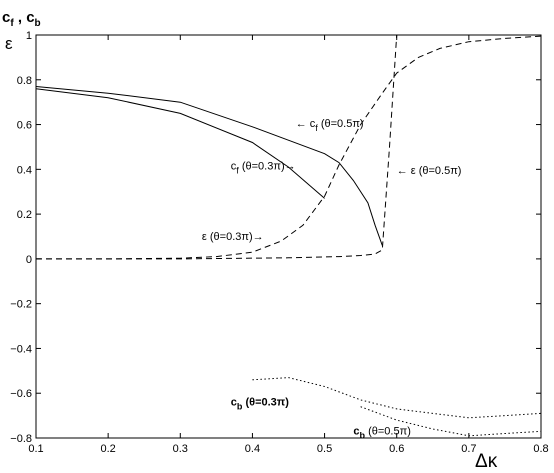 This screenshot has height=473, width=554. What do you see at coordinates (9, 43) in the screenshot?
I see `y-axis-label-epsilon: ε` at bounding box center [9, 43].